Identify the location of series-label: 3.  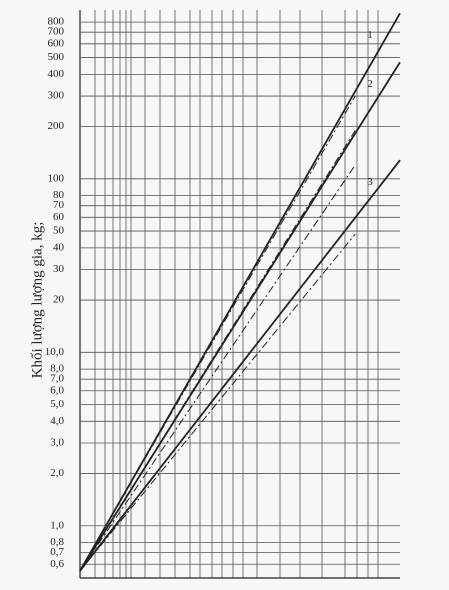
(370, 182).